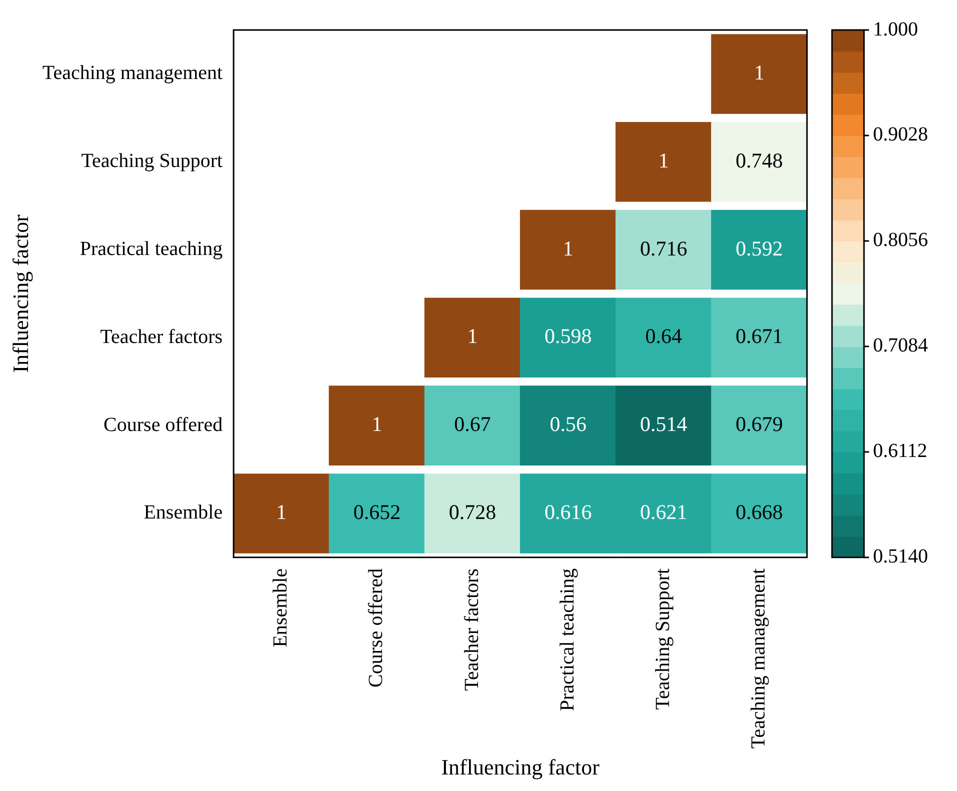 This screenshot has width=957, height=791. What do you see at coordinates (758, 658) in the screenshot?
I see `x-tick-label: Teaching management` at bounding box center [758, 658].